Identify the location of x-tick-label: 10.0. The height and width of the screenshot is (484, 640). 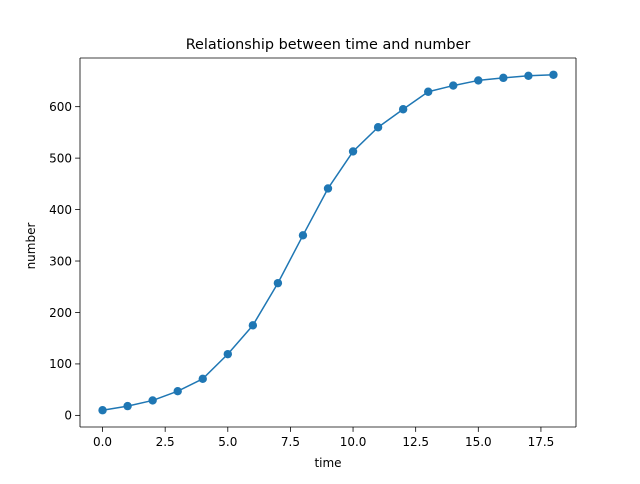
(353, 442).